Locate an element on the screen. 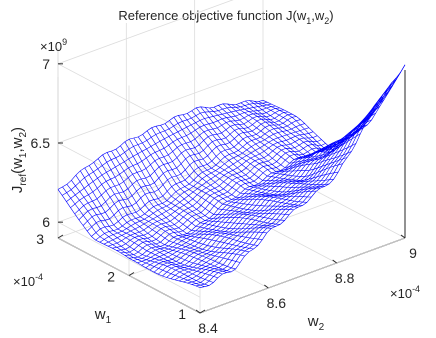 This screenshot has width=436, height=338. w2-tick-label: 9 is located at coordinates (413, 253).